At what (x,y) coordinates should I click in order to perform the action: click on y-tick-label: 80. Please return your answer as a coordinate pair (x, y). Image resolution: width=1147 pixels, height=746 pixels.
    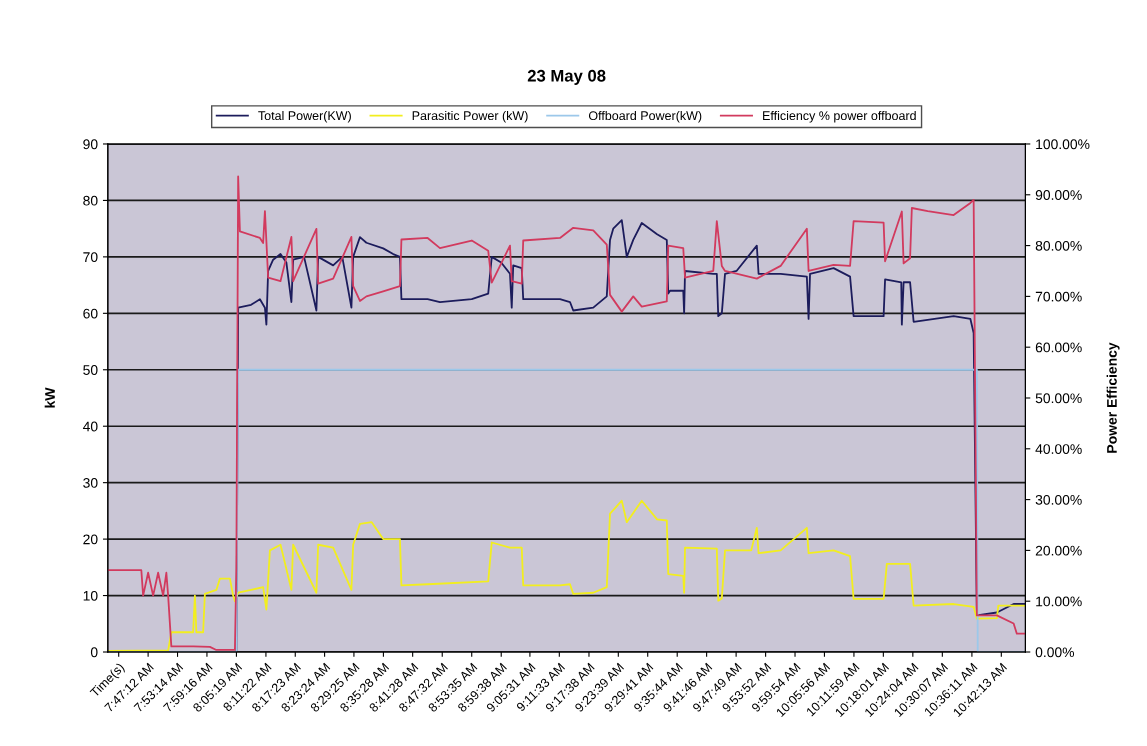
    Looking at the image, I should click on (90, 200).